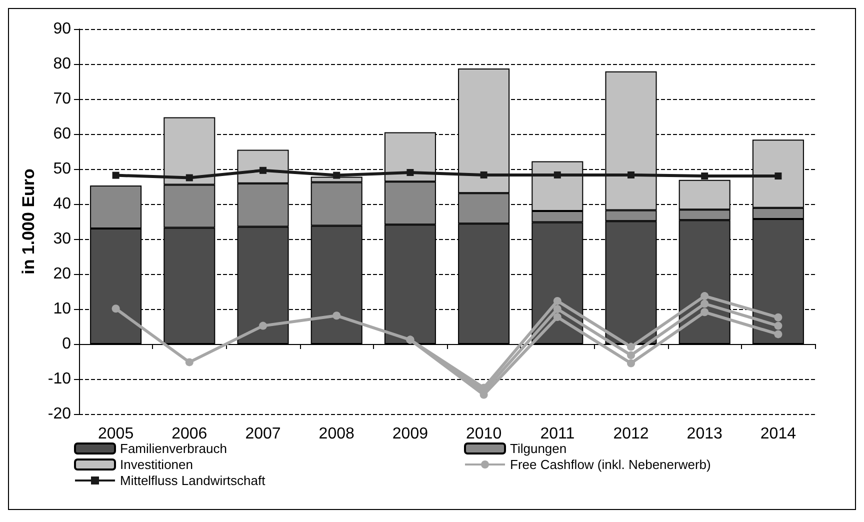  I want to click on legend-label: Tilgungen, so click(538, 448).